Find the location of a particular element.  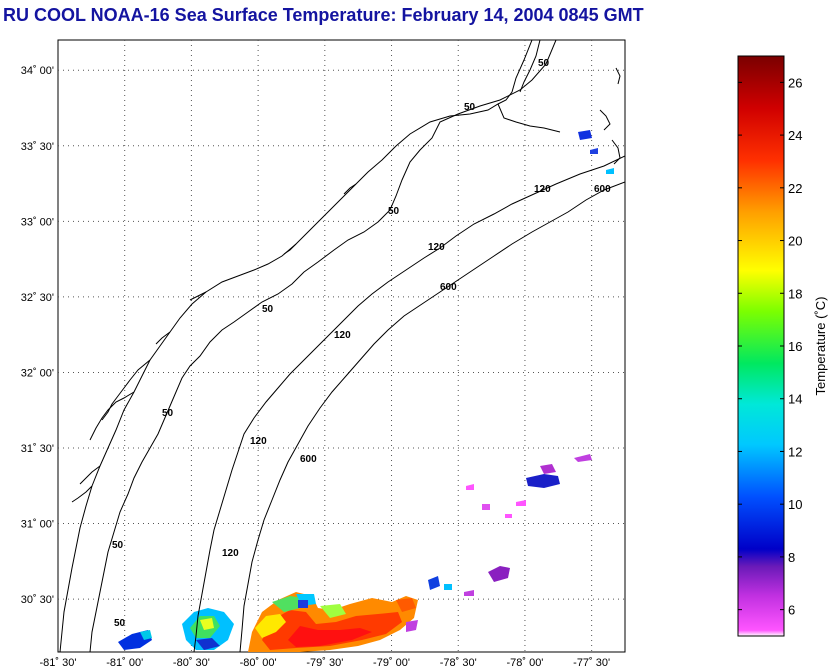

lon-tick-label: -79˚ 00' is located at coordinates (391, 663).